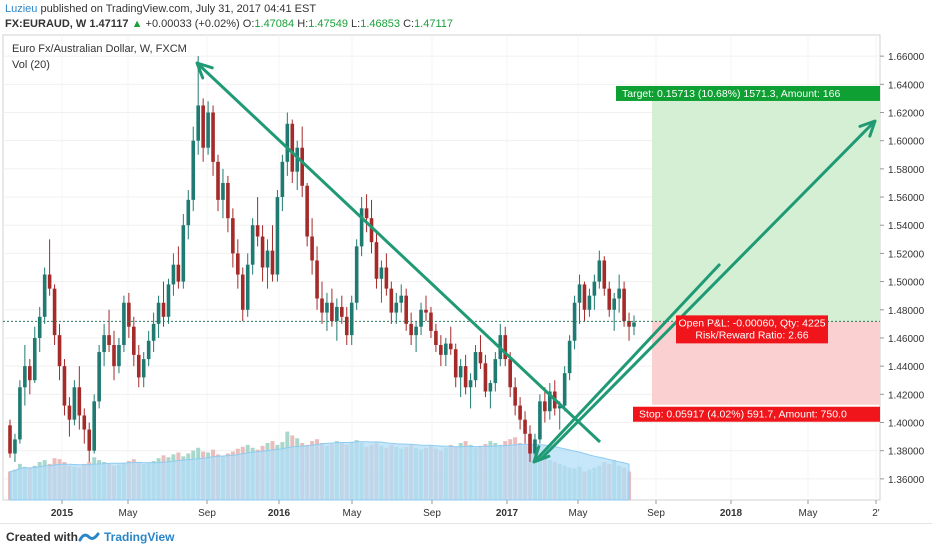 The height and width of the screenshot is (551, 932). Describe the element at coordinates (731, 513) in the screenshot. I see `time-tick-label: 2018` at that location.